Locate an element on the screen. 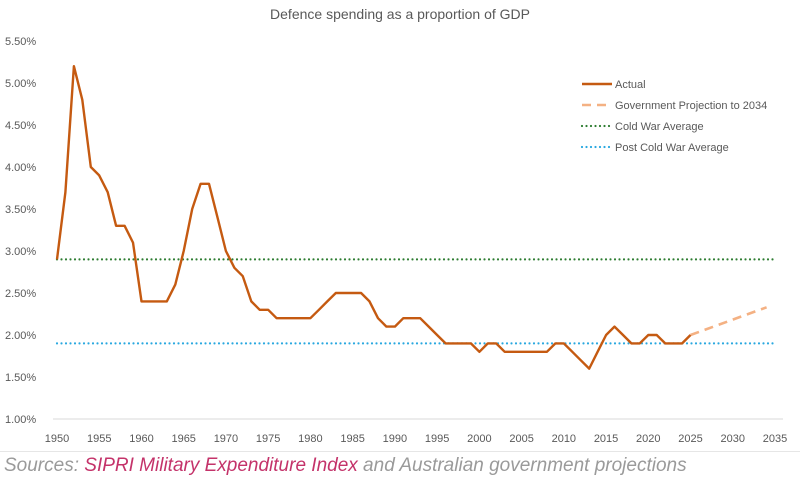  legend-item: Cold War Average is located at coordinates (642, 127).